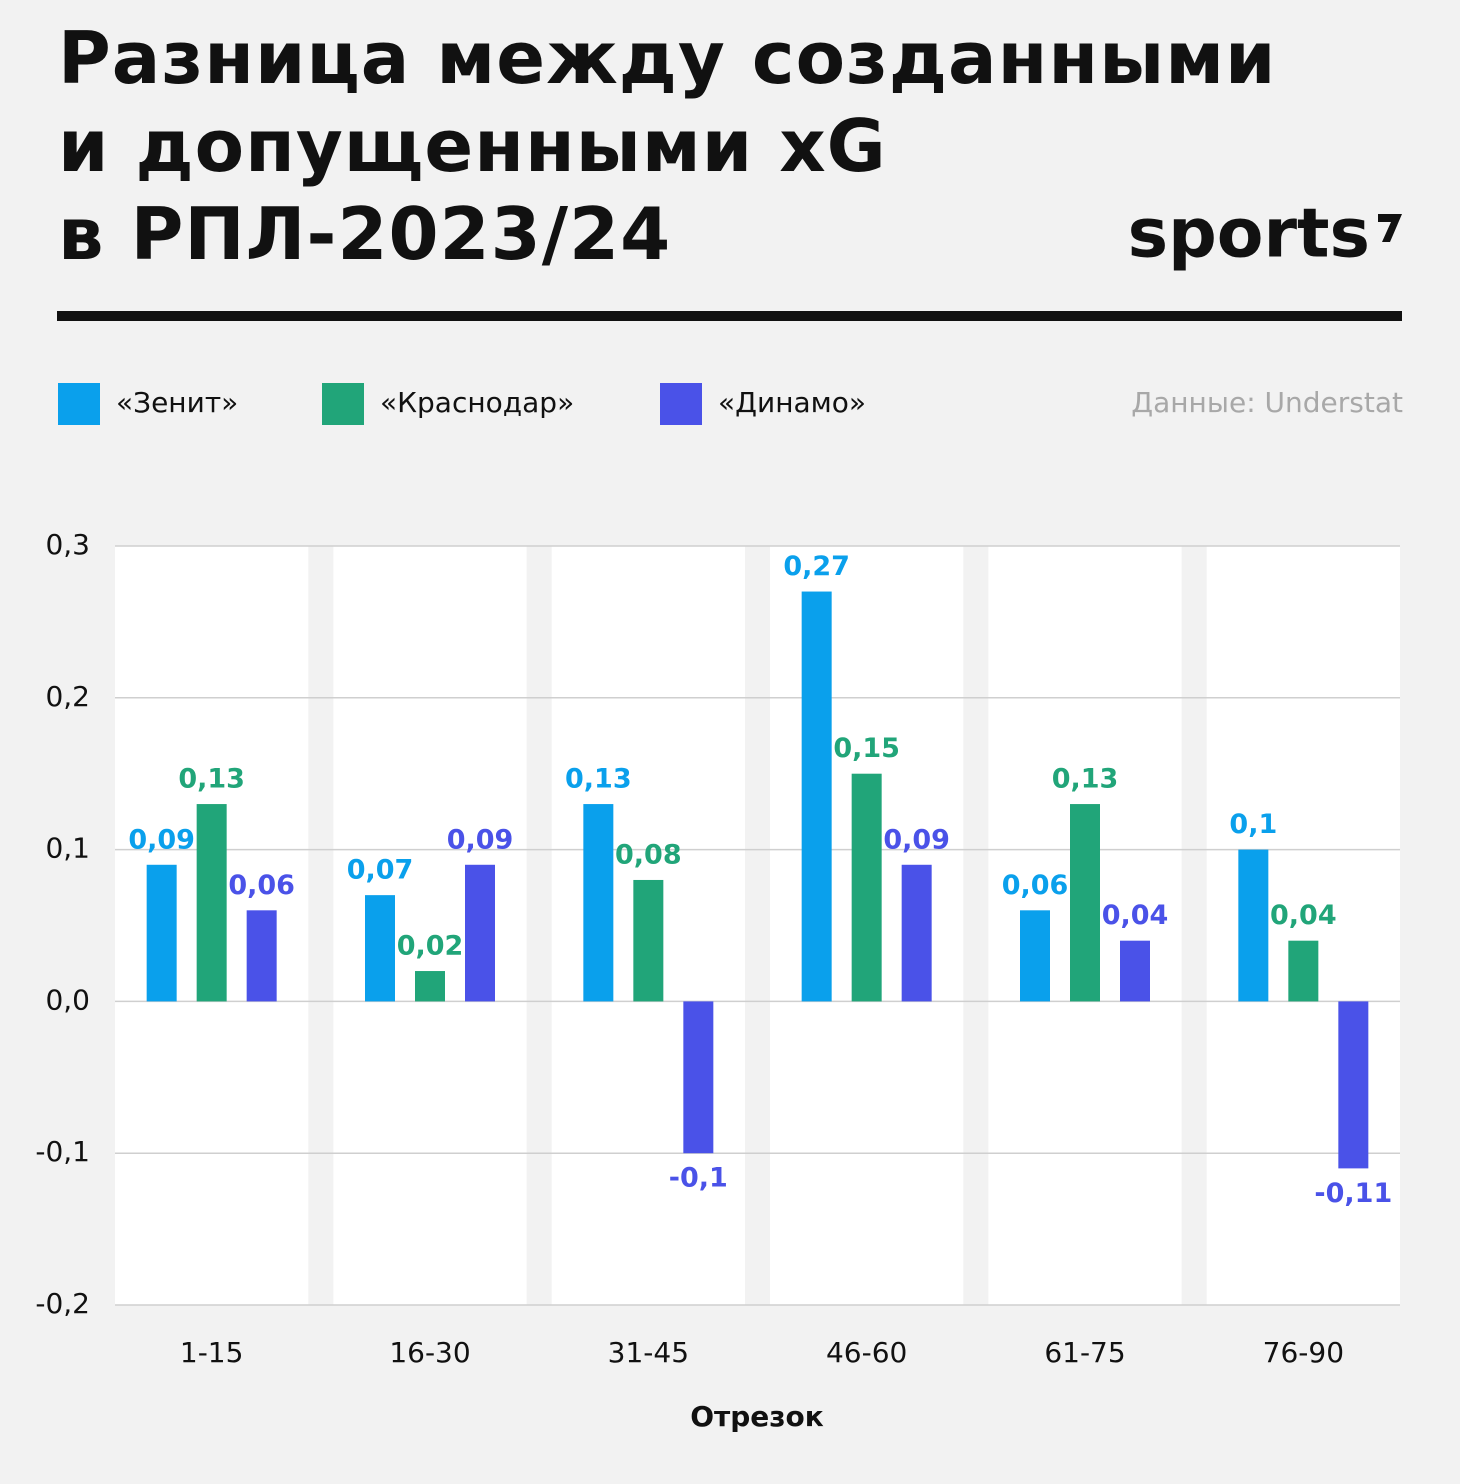  Describe the element at coordinates (1353, 1193) in the screenshot. I see `value-label: -0,11` at that location.